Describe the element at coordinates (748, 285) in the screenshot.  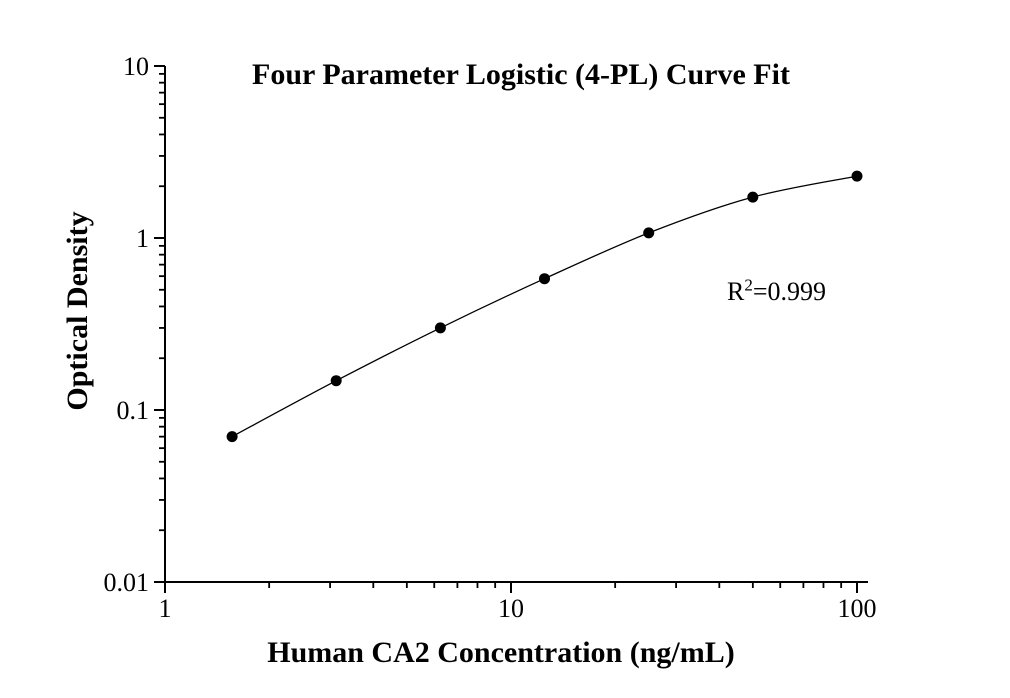
I see `r-squared-exponent: 2` at that location.